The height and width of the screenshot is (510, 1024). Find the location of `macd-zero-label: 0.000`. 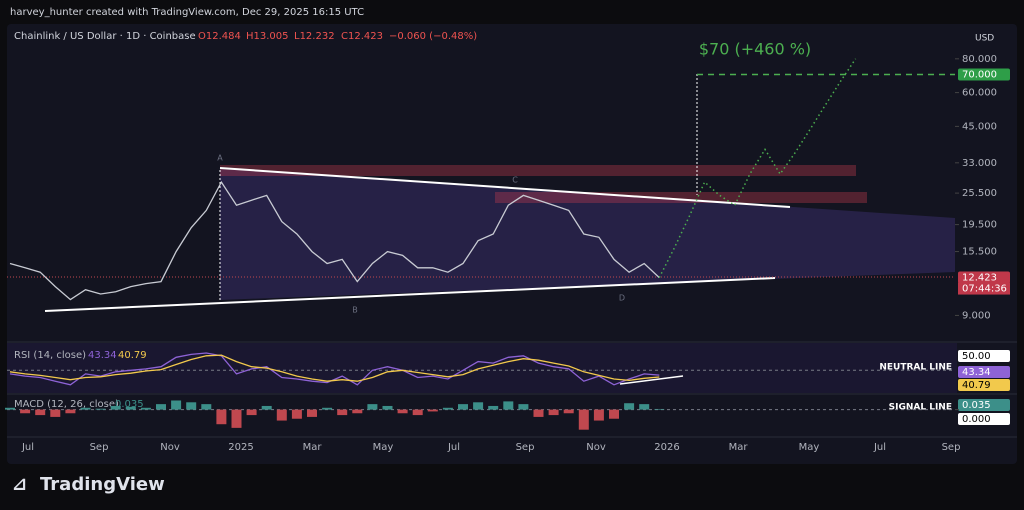

macd-zero-label: 0.000 is located at coordinates (976, 419).